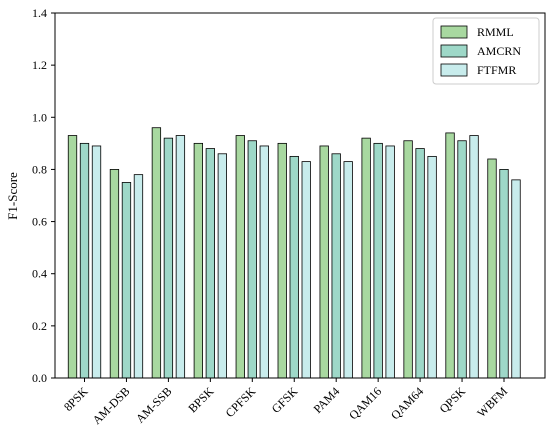 This screenshot has width=550, height=434. What do you see at coordinates (378, 260) in the screenshot?
I see `bar-amcrn-qam16` at bounding box center [378, 260].